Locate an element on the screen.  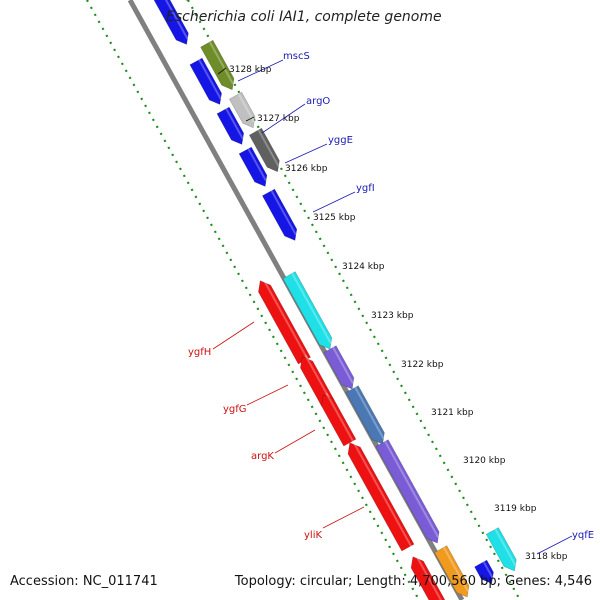
tick-label: 3125 kbp is located at coordinates (334, 218).